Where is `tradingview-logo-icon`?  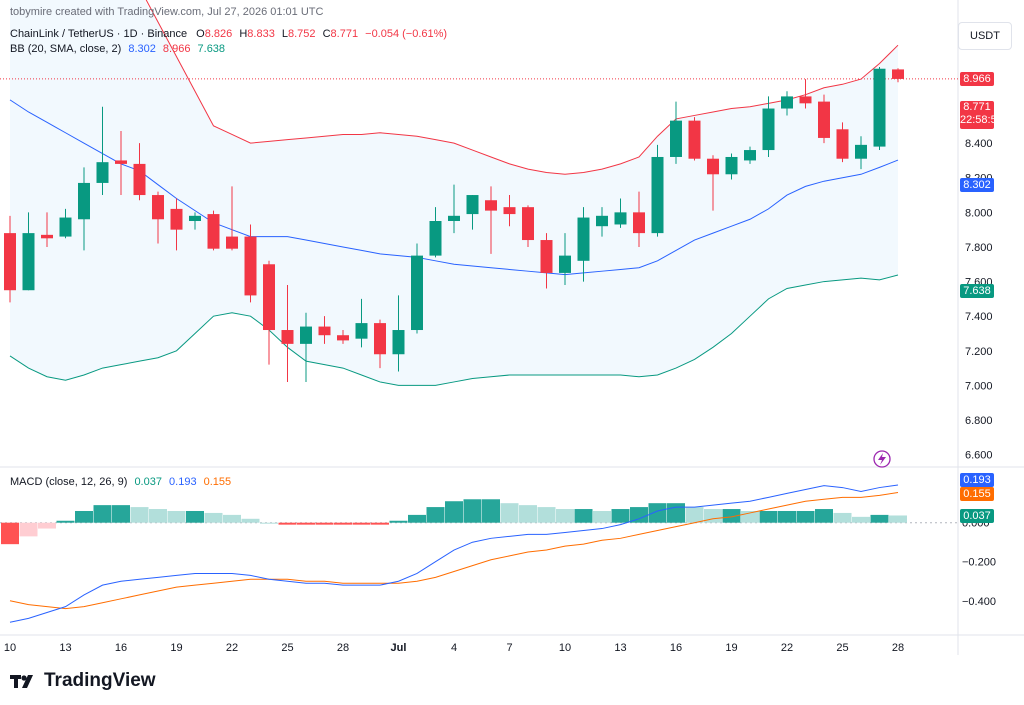
tradingview-logo-icon is located at coordinates (21, 681).